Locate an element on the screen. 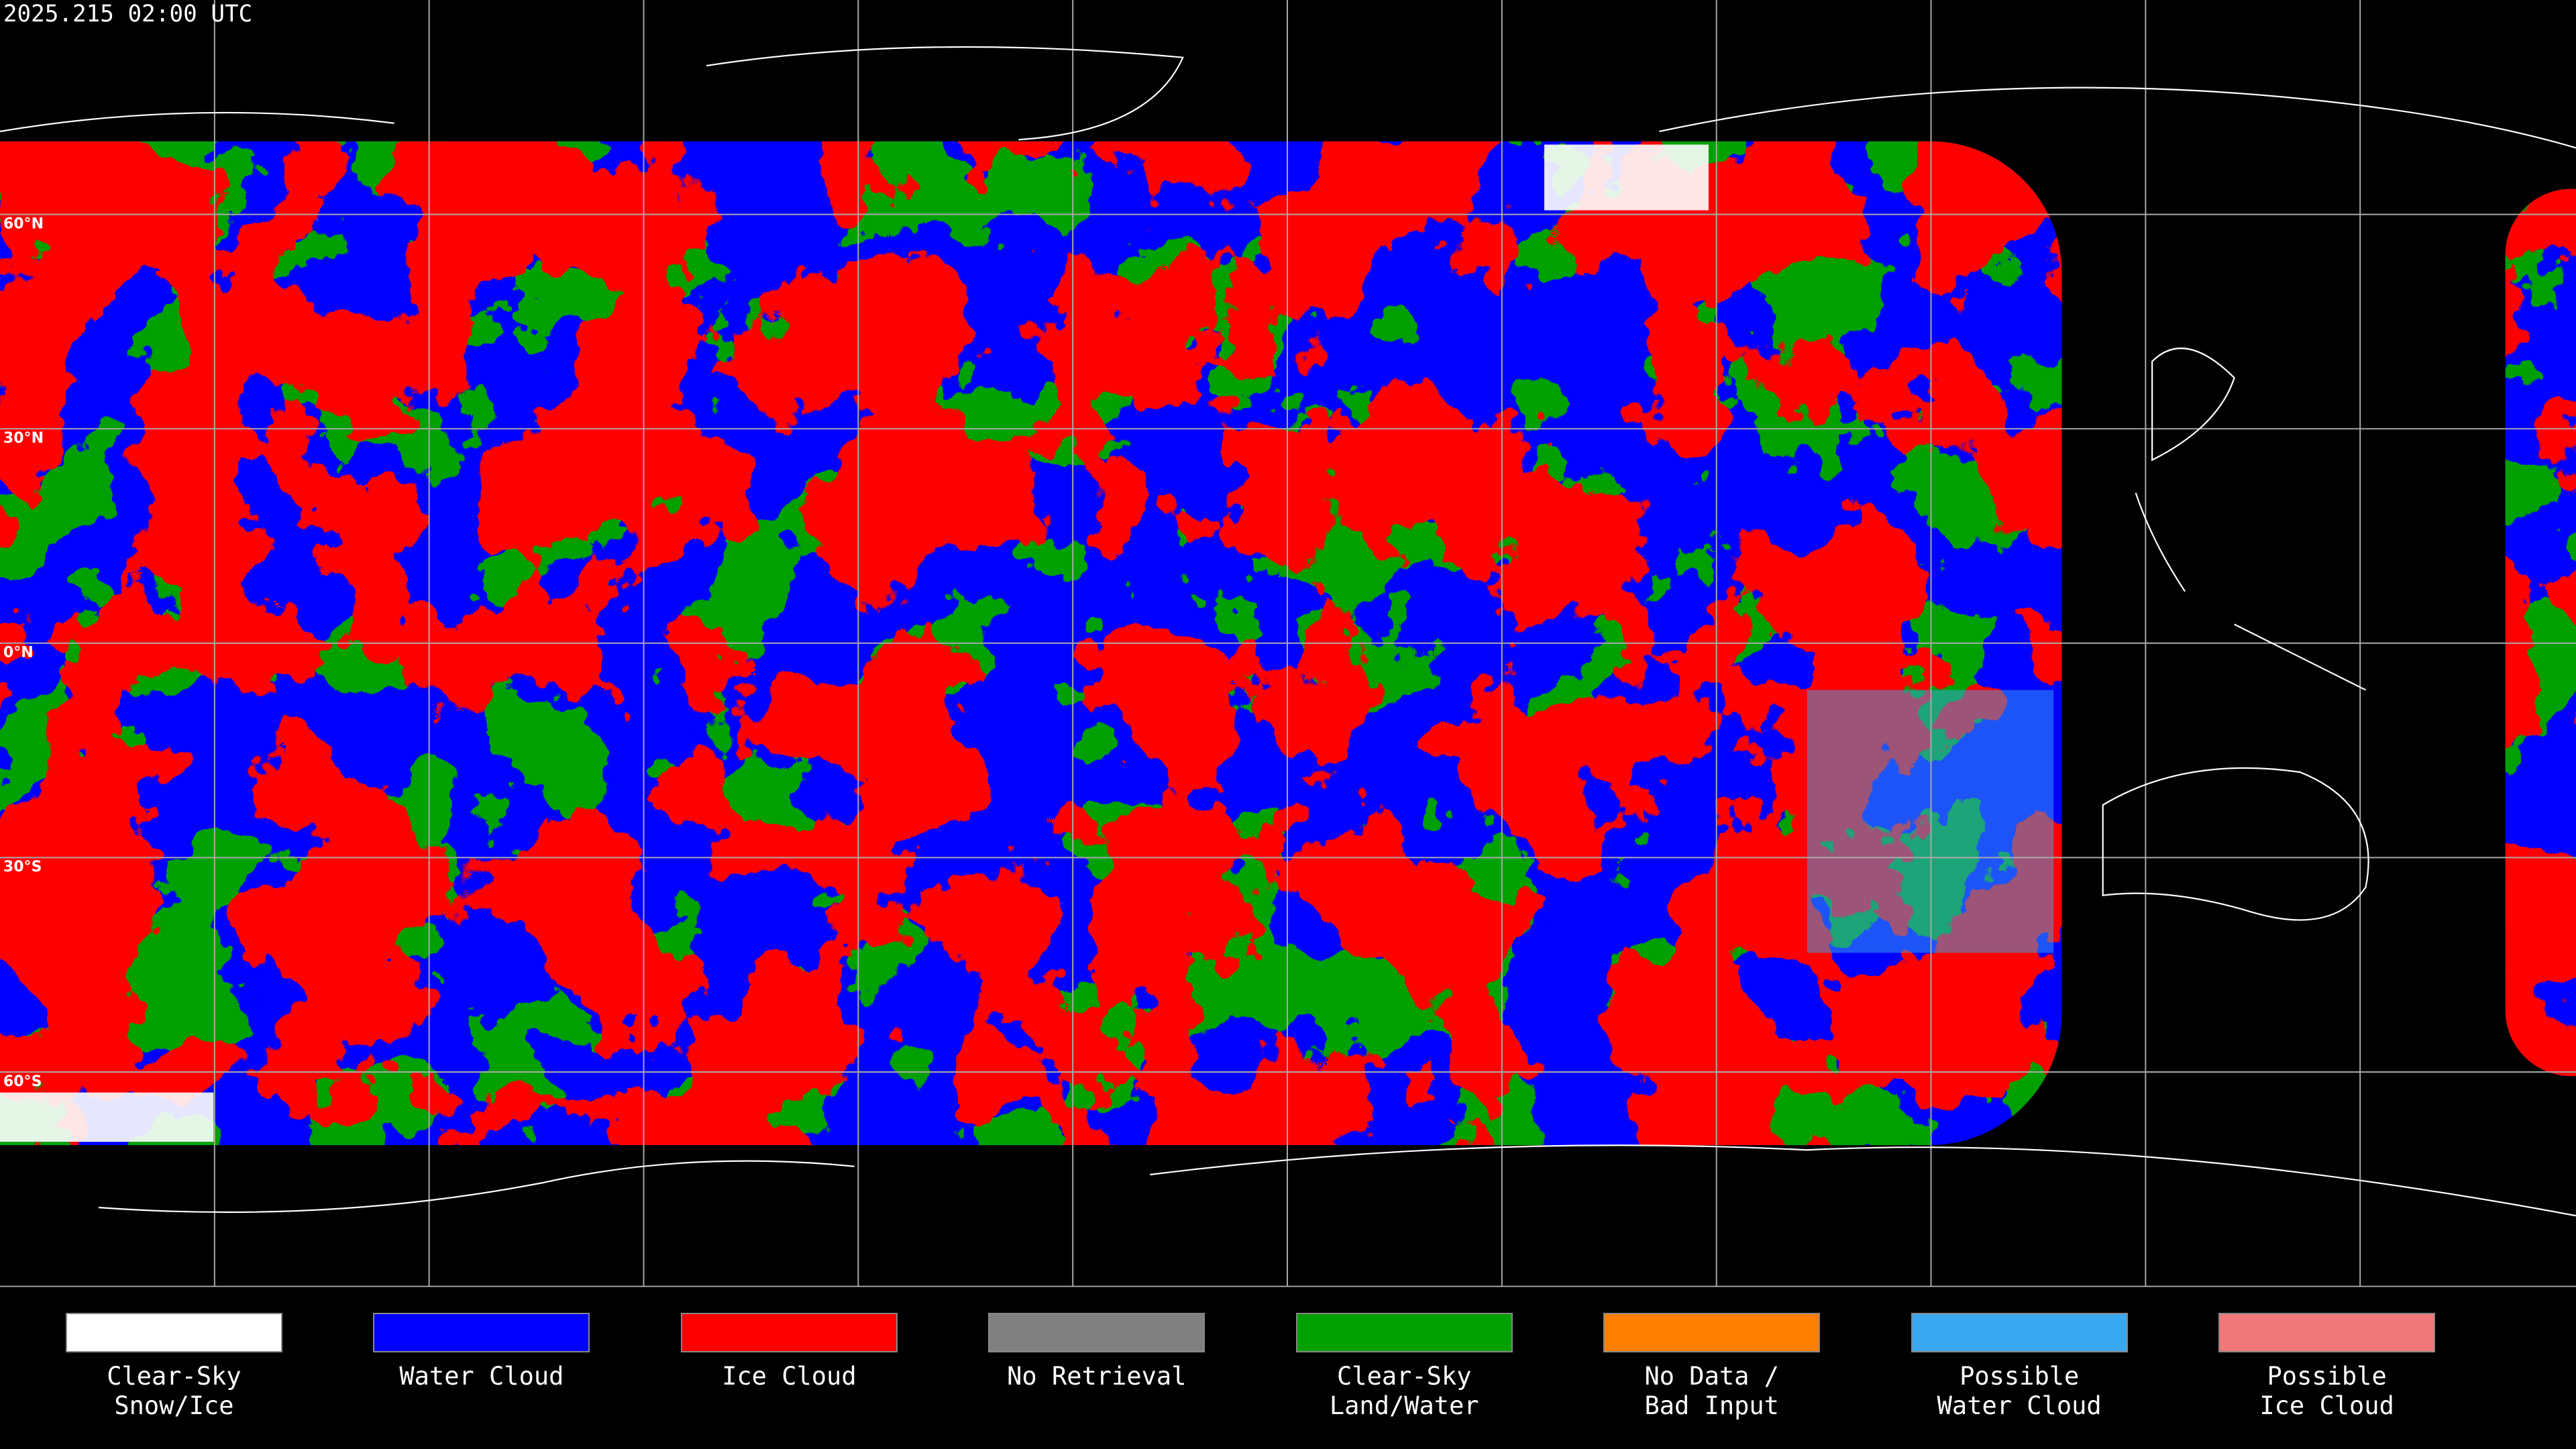 Image resolution: width=2576 pixels, height=1449 pixels. legend-label: No Data / Bad Input is located at coordinates (1711, 1391).